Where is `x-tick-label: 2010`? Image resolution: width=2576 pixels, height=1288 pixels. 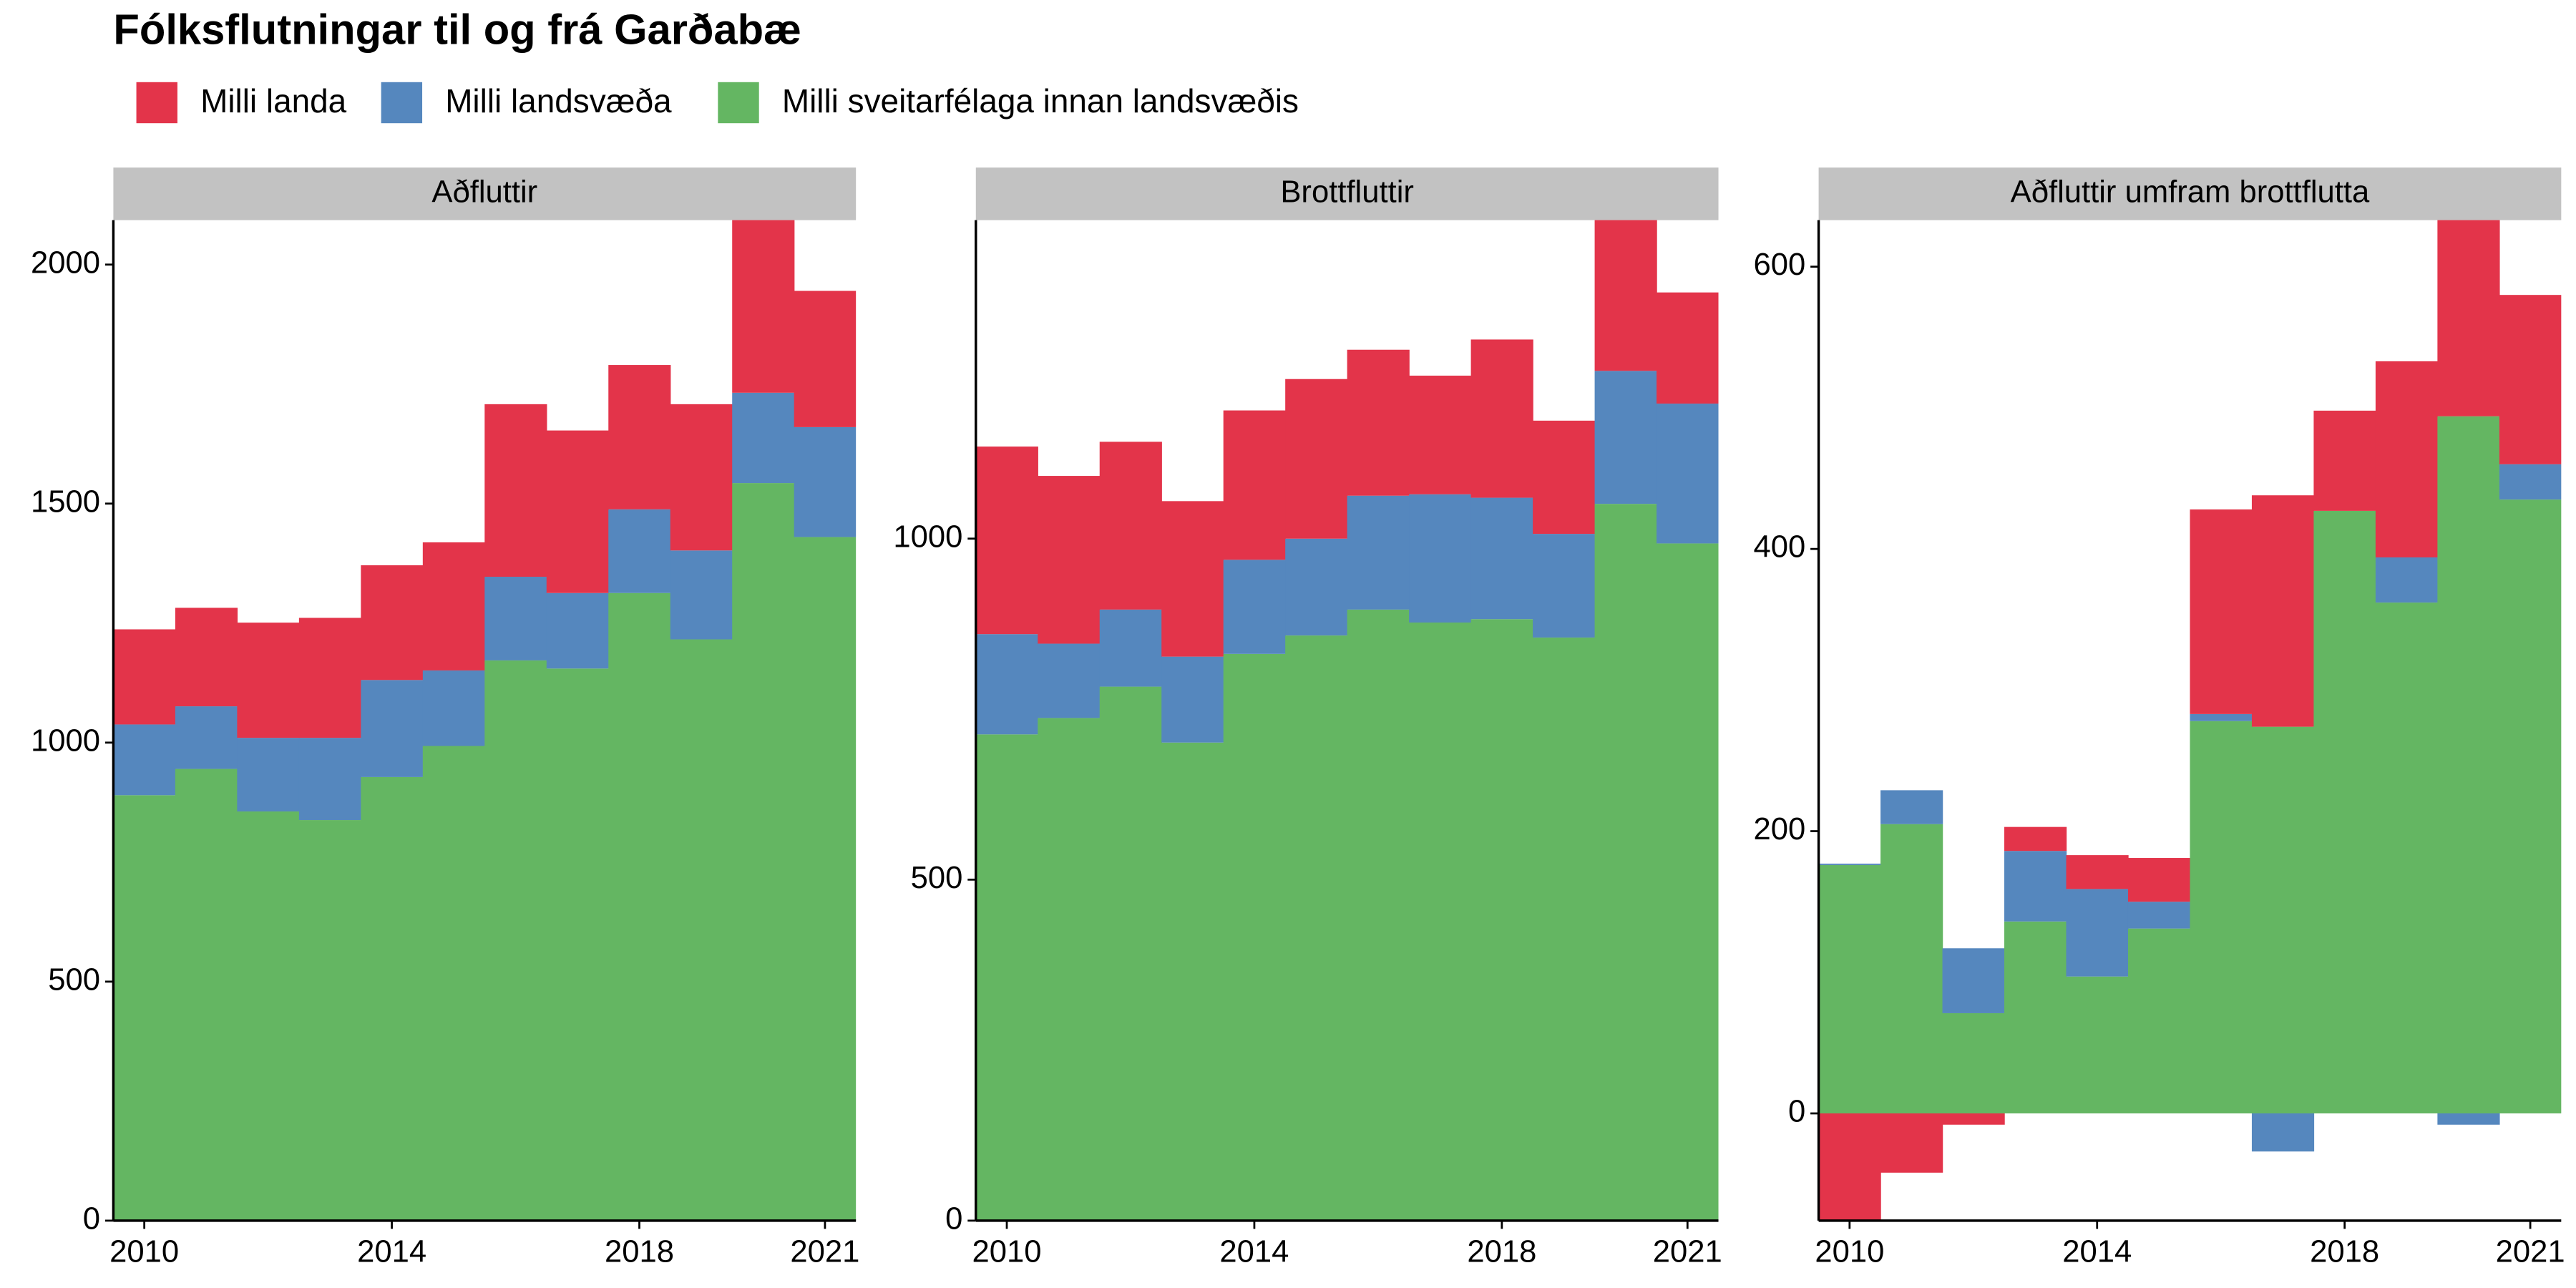
x-tick-label: 2010 is located at coordinates (144, 1251).